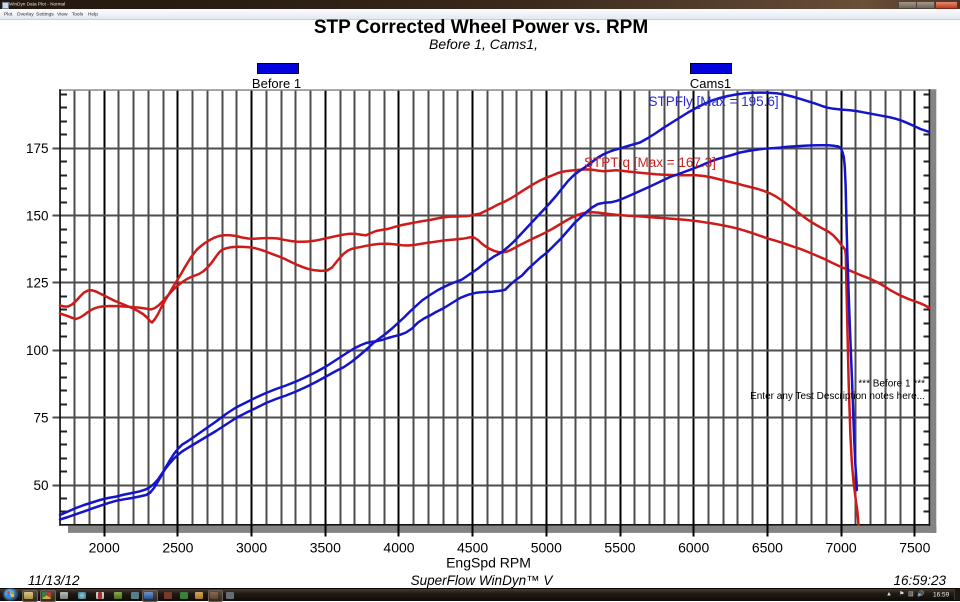 Image resolution: width=960 pixels, height=602 pixels. Describe the element at coordinates (325, 548) in the screenshot. I see `svg-text: 3500` at that location.